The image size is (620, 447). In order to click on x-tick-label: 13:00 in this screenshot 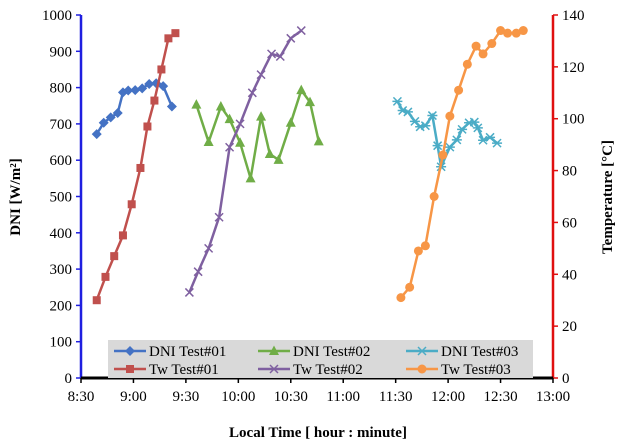, I will do `click(553, 397)`.